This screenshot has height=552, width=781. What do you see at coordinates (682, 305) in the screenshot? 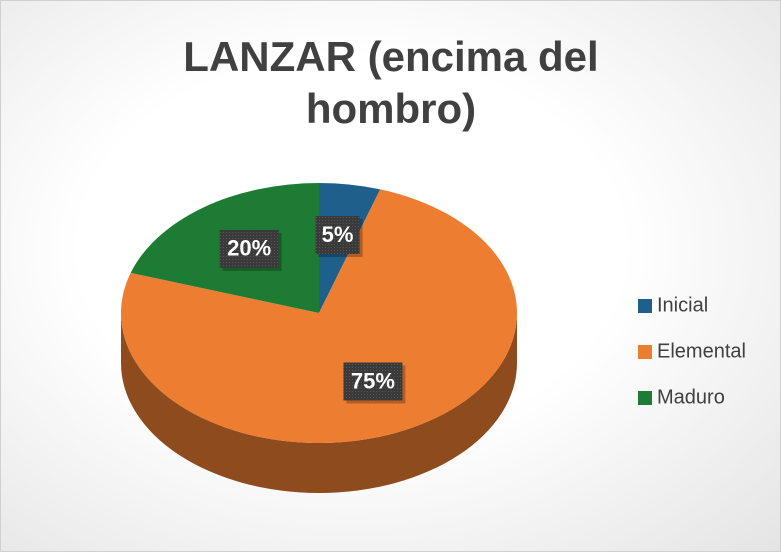
I see `legend-label: Inicial` at bounding box center [682, 305].